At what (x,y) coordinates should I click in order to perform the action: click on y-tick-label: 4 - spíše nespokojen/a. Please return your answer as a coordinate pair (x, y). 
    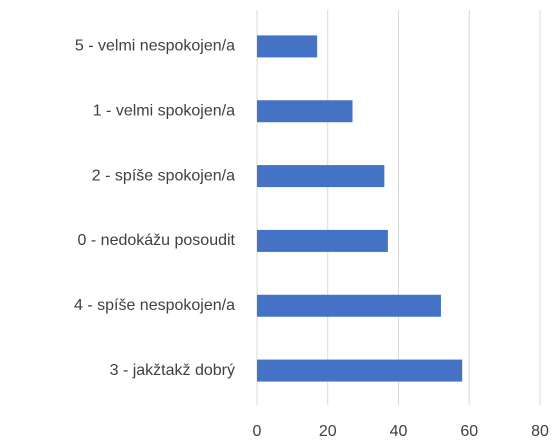
    Looking at the image, I should click on (154, 305).